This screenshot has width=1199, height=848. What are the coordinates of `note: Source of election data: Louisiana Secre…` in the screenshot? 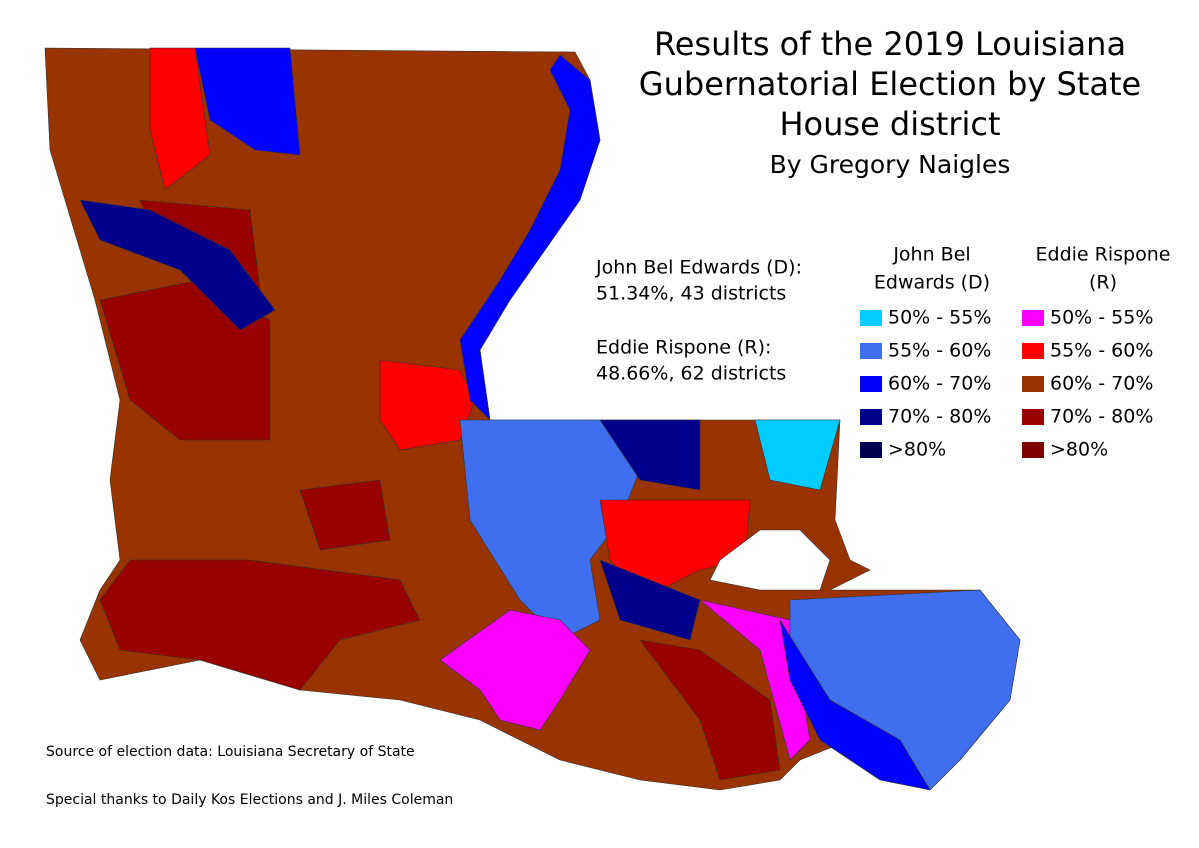 It's located at (230, 752).